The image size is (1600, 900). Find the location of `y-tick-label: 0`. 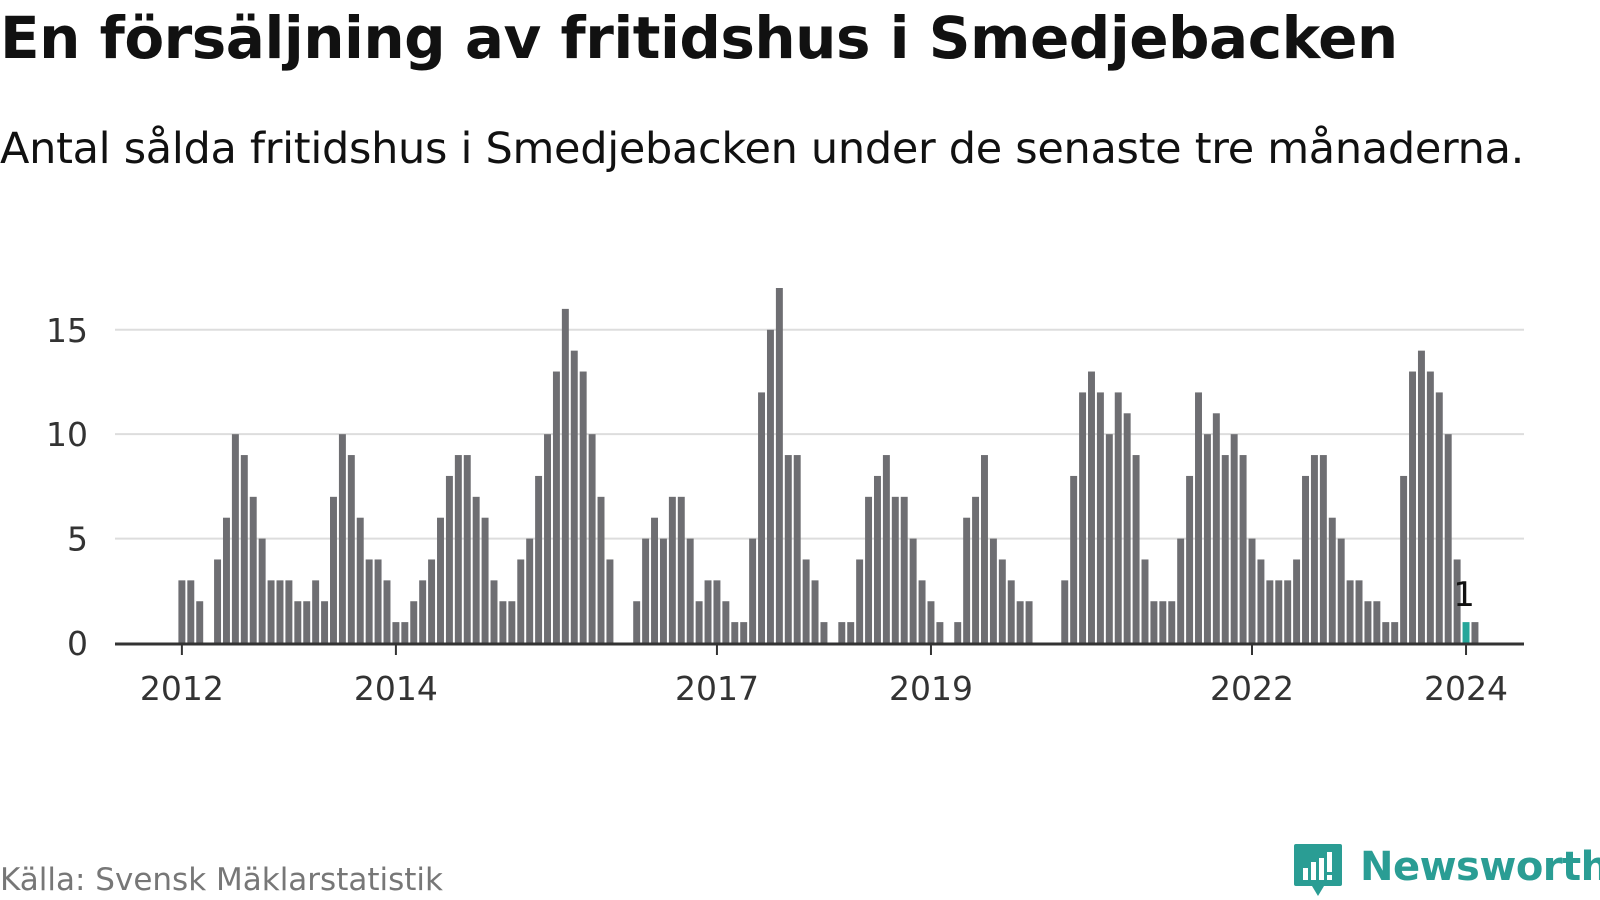

y-tick-label: 0 is located at coordinates (77, 643).